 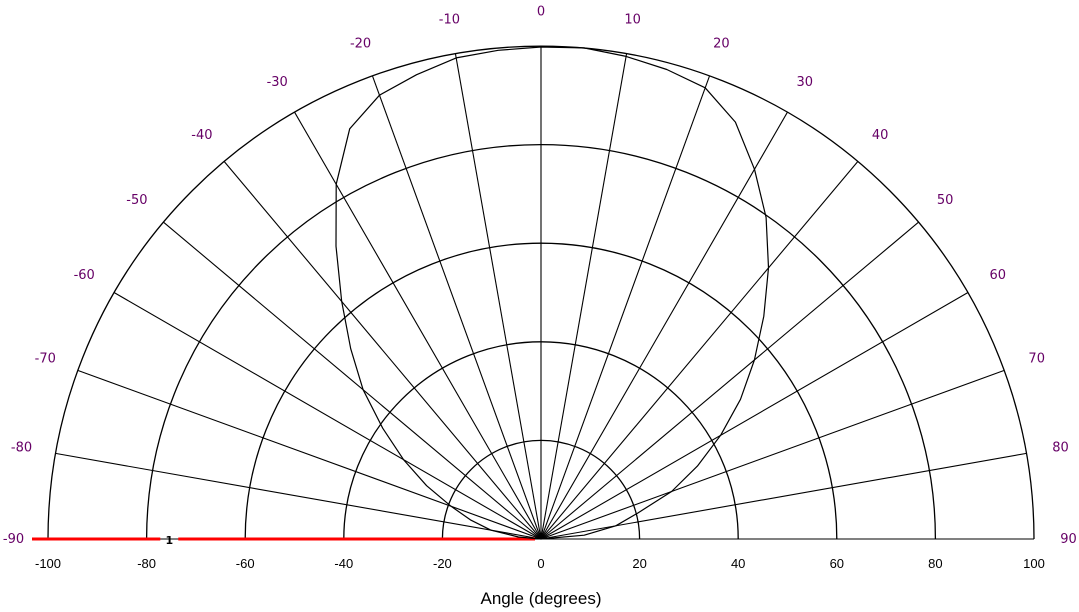 I want to click on angle-tick-label: 70, so click(x=1036, y=359).